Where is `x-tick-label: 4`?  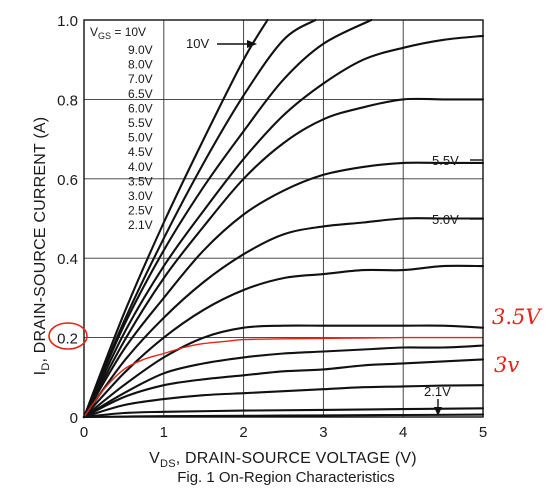
x-tick-label: 4 is located at coordinates (403, 432).